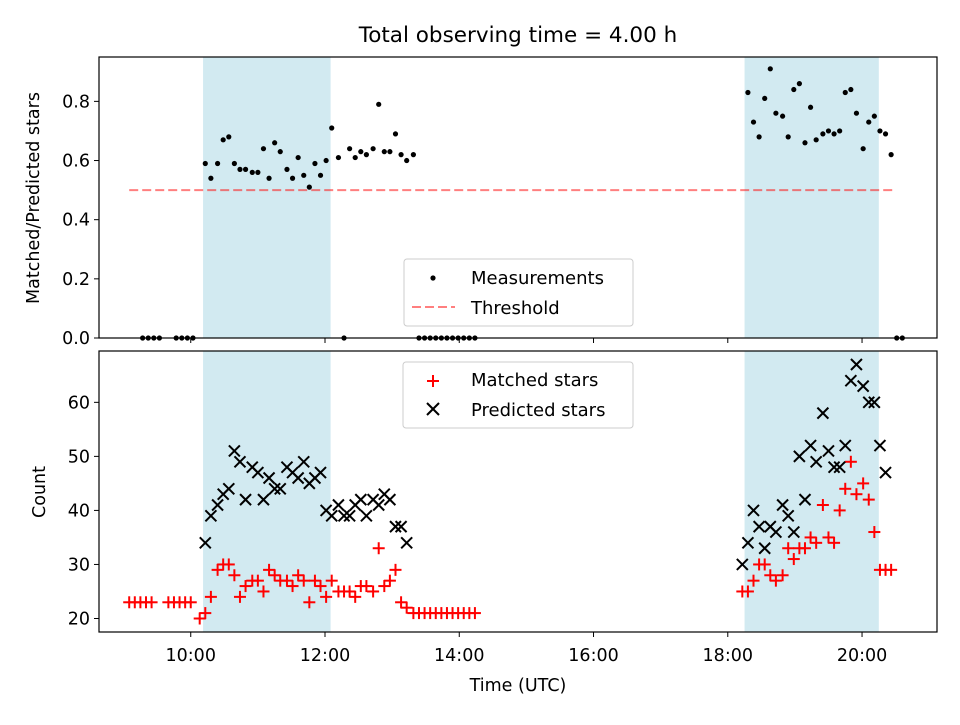 This screenshot has height=725, width=960. What do you see at coordinates (79, 511) in the screenshot?
I see `y-tick-label: 40` at bounding box center [79, 511].